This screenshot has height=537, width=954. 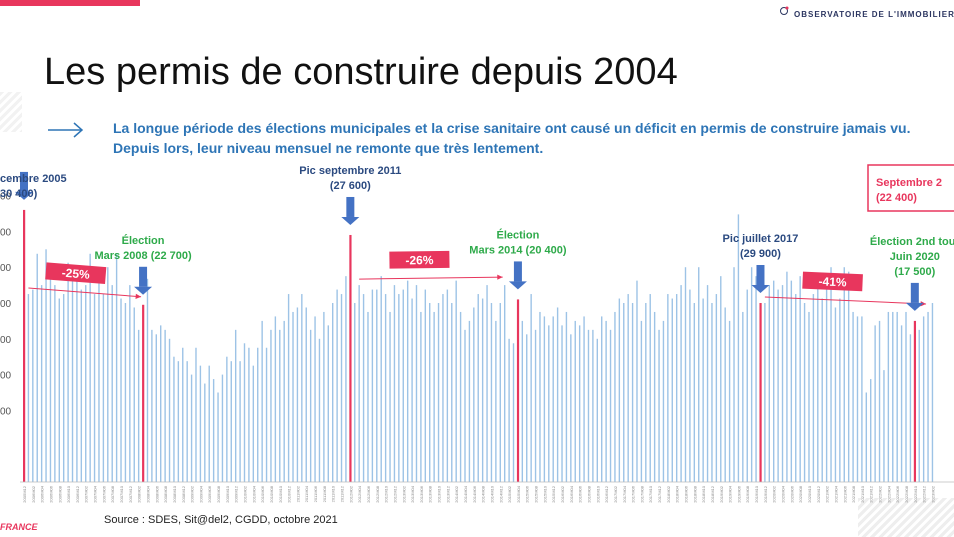 What do you see at coordinates (924, 493) in the screenshot?
I see `x-tick-label: 2022M12` at bounding box center [924, 493].